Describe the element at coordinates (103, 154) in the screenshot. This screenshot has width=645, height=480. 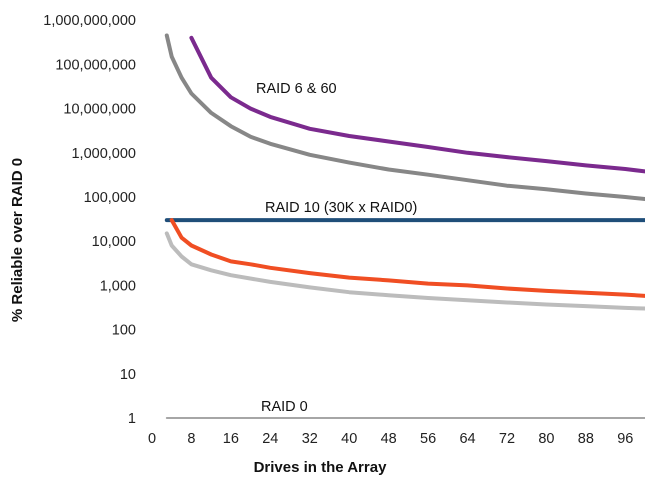
I see `y-tick-label: 1,000,000` at that location.